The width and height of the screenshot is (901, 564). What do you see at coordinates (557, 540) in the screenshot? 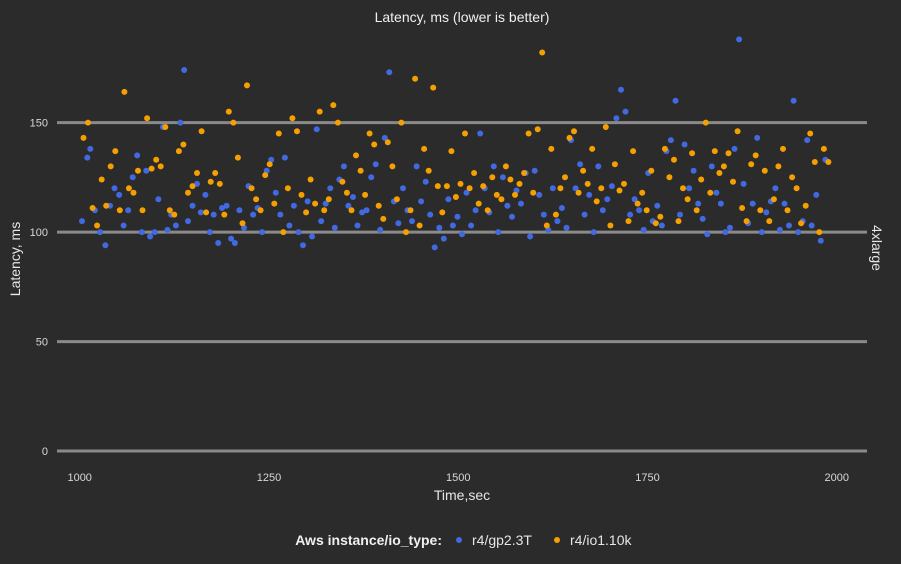
I see `legend-swatch-io1` at bounding box center [557, 540].